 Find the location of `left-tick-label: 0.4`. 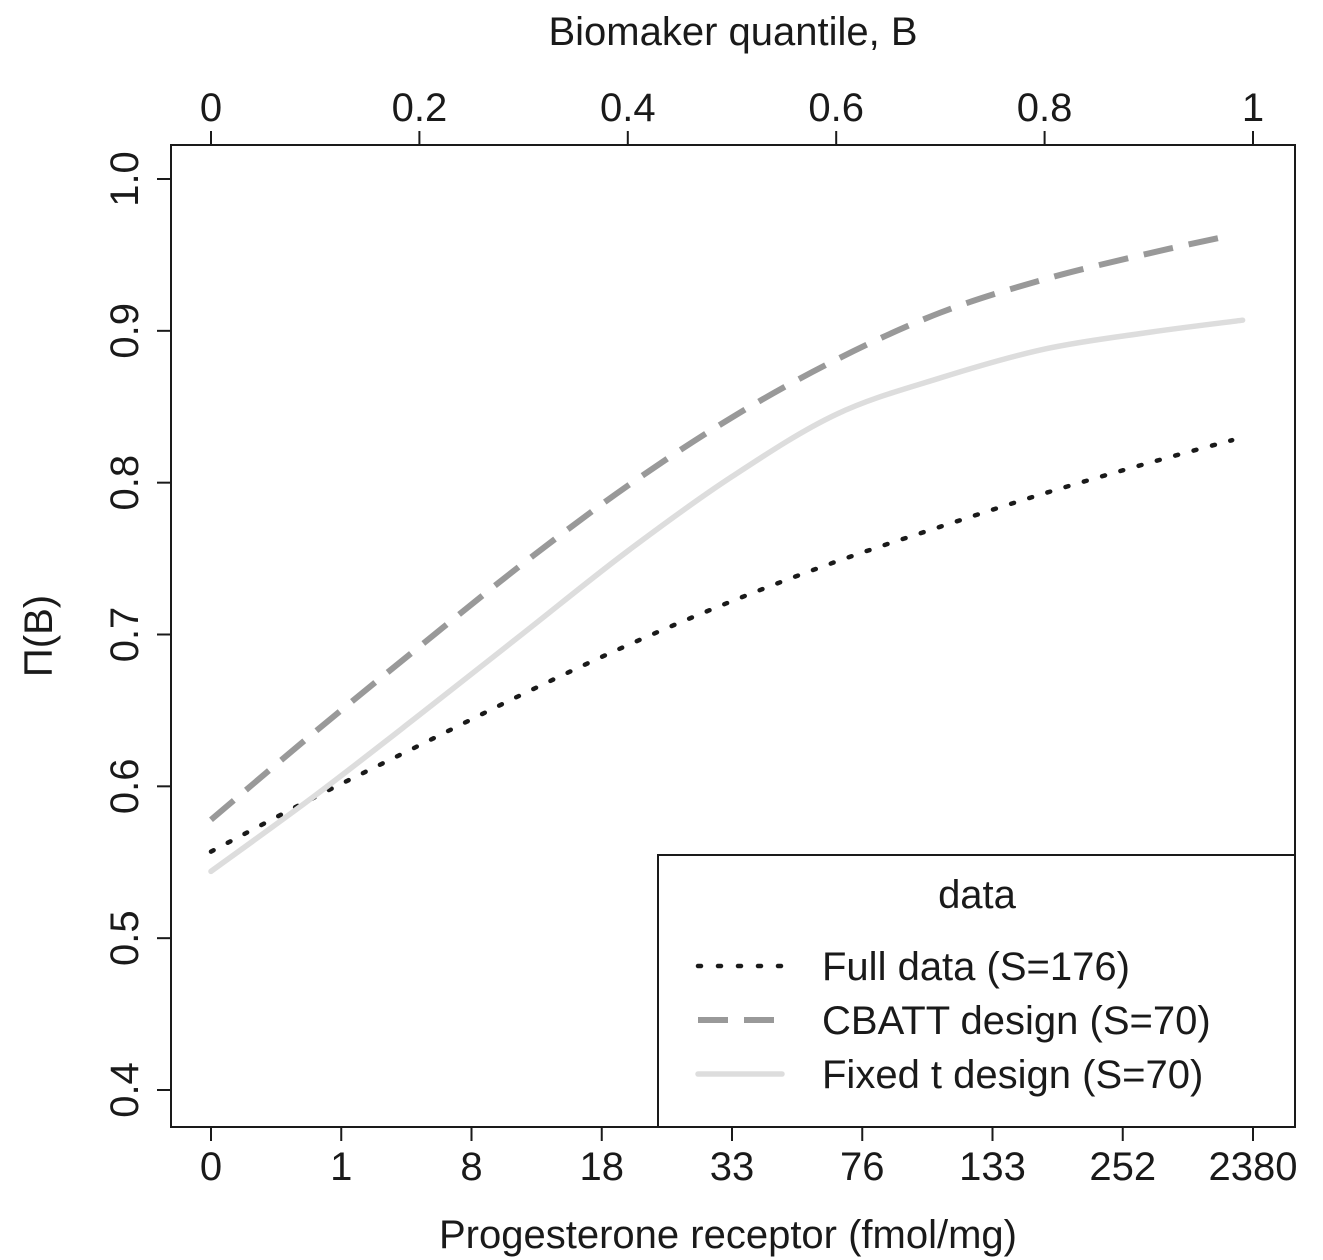

left-tick-label: 0.4 is located at coordinates (125, 1090).